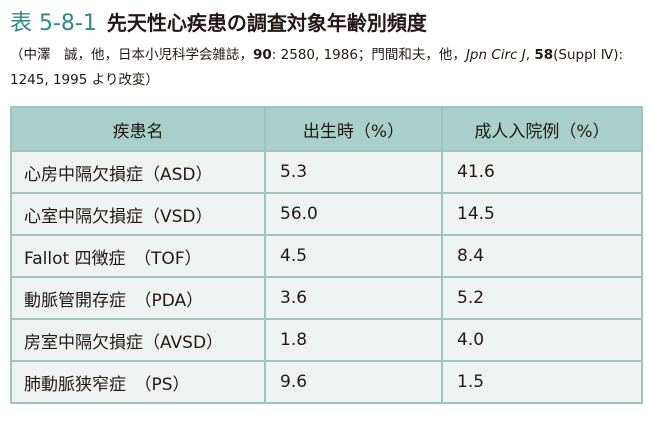 This screenshot has width=651, height=433. I want to click on table-number: 表 5-8-1, so click(53, 23).